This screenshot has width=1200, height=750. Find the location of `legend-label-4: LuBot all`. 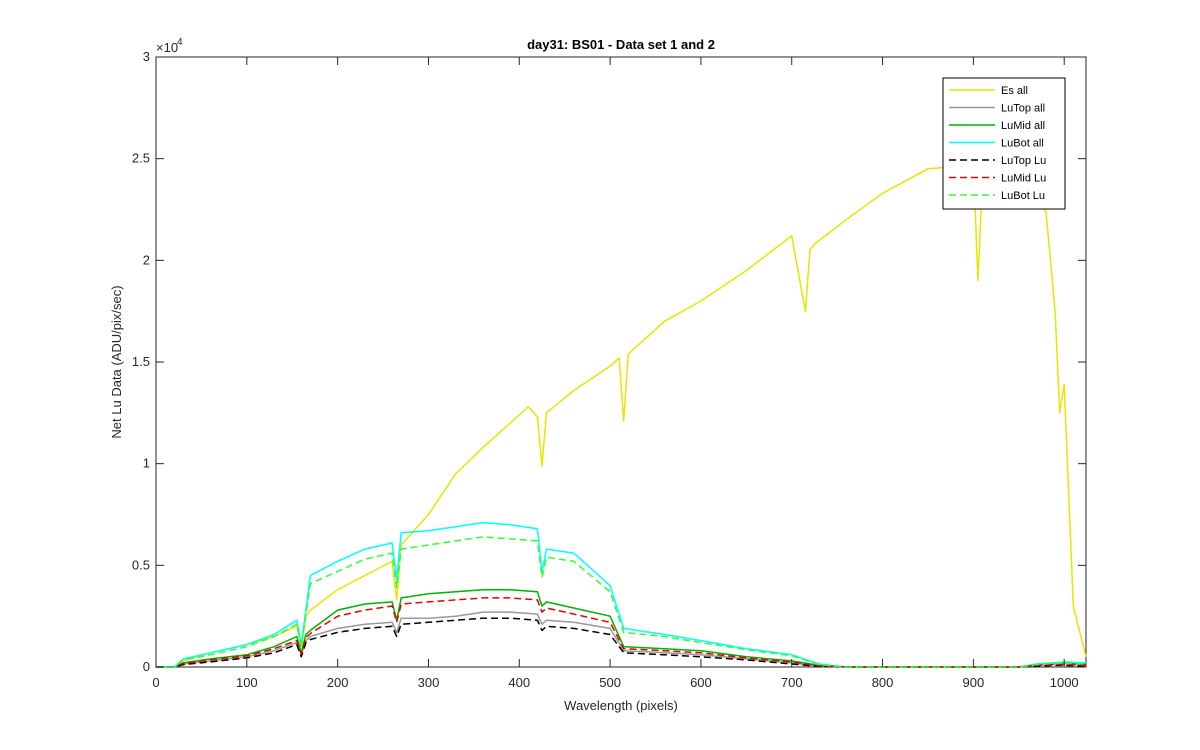

legend-label-4: LuBot all is located at coordinates (1022, 144).